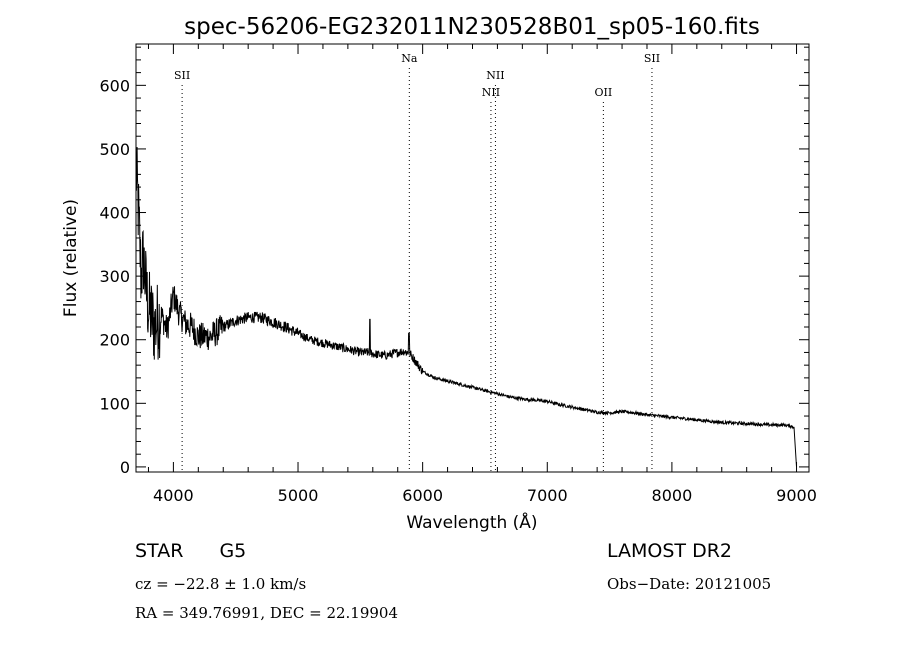  What do you see at coordinates (796, 495) in the screenshot?
I see `x-tick-label-5: 9000` at bounding box center [796, 495].